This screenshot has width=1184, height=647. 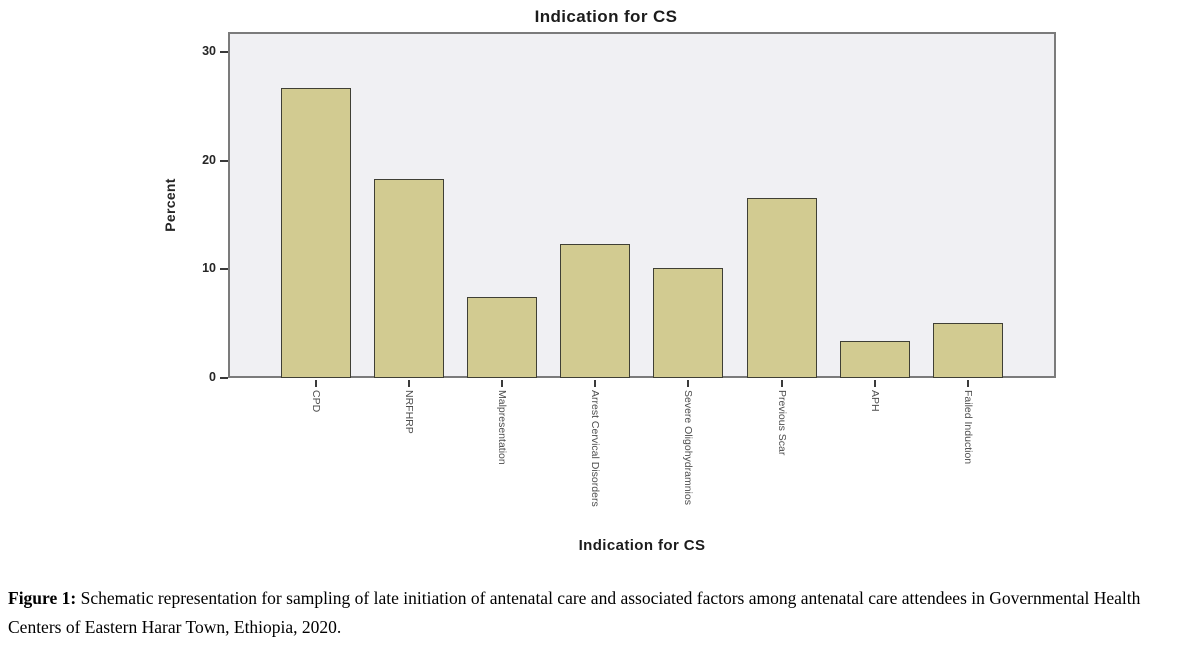 I want to click on x-category-label: Arrest Cervical Disorders, so click(x=595, y=448).